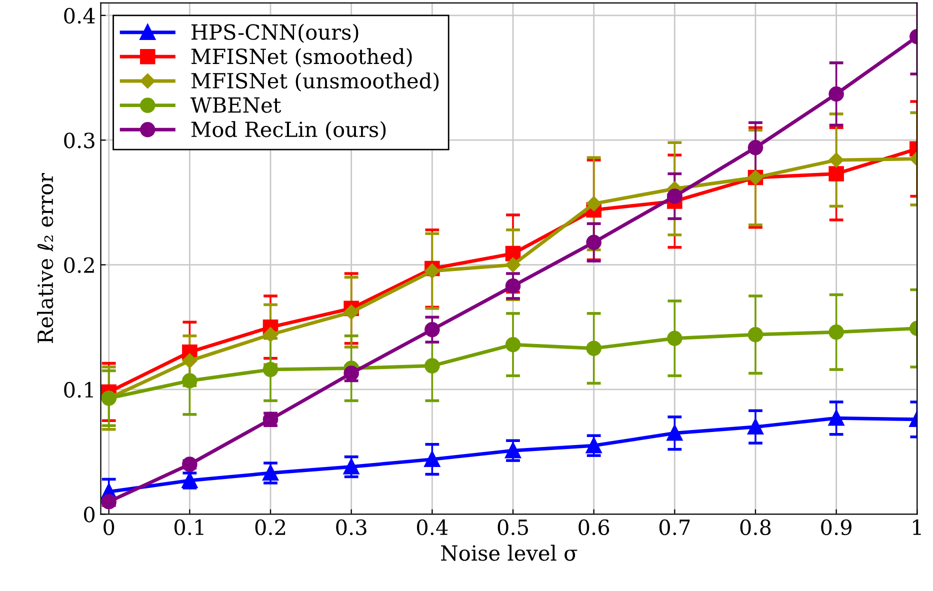  What do you see at coordinates (78, 390) in the screenshot?
I see `y-tick-label: 0.1` at bounding box center [78, 390].